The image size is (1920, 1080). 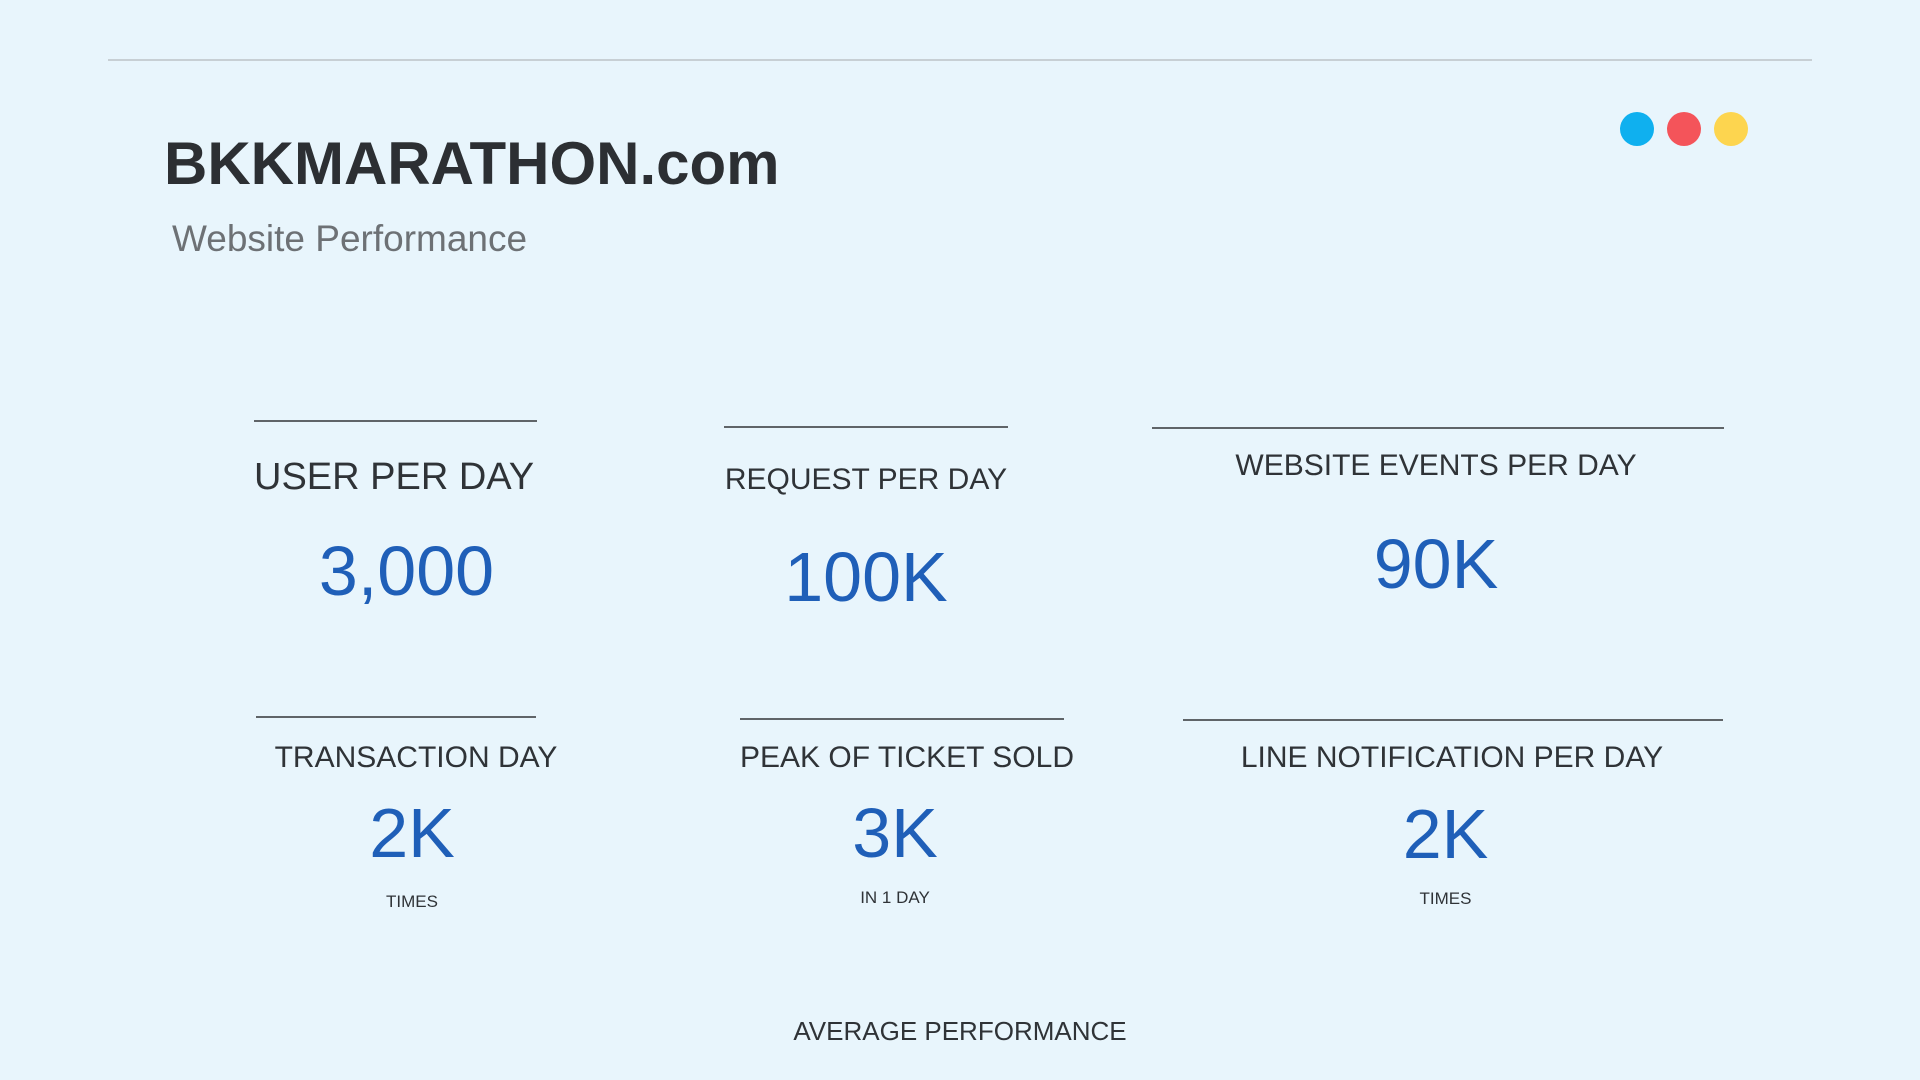 I want to click on stat-website-events-per-day: WEBSITE EVENTS PER DAY 90K, so click(x=1438, y=527).